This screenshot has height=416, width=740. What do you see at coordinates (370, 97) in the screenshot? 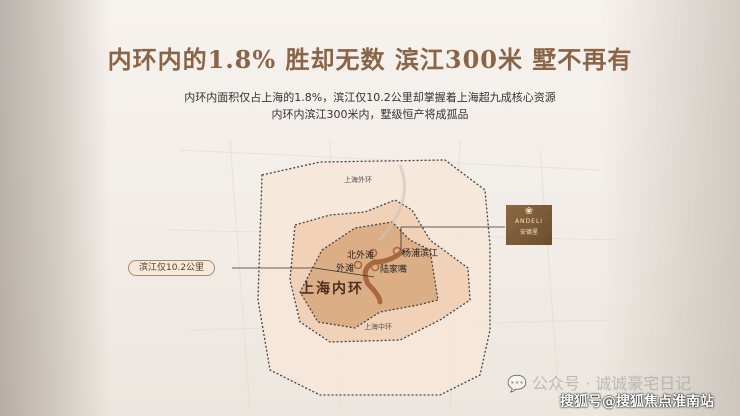
I see `subtitle-line-1: 内环内面积仅占上海的1.8%，滨江仅10.2公里却掌握着上海超九成核心资源` at bounding box center [370, 97].